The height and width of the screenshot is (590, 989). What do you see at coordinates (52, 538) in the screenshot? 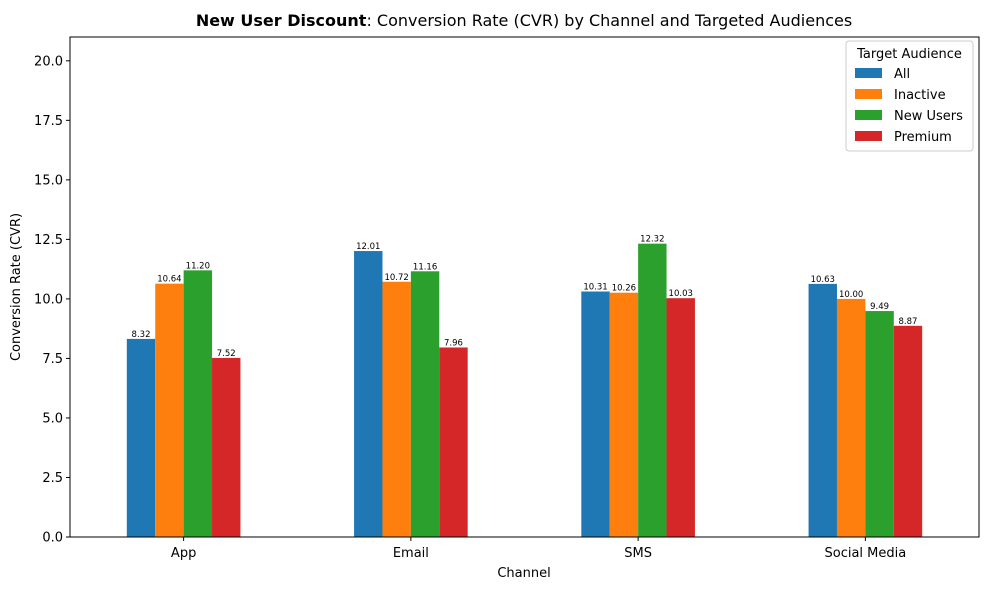
I see `y-tick-label: 0.0` at bounding box center [52, 538].